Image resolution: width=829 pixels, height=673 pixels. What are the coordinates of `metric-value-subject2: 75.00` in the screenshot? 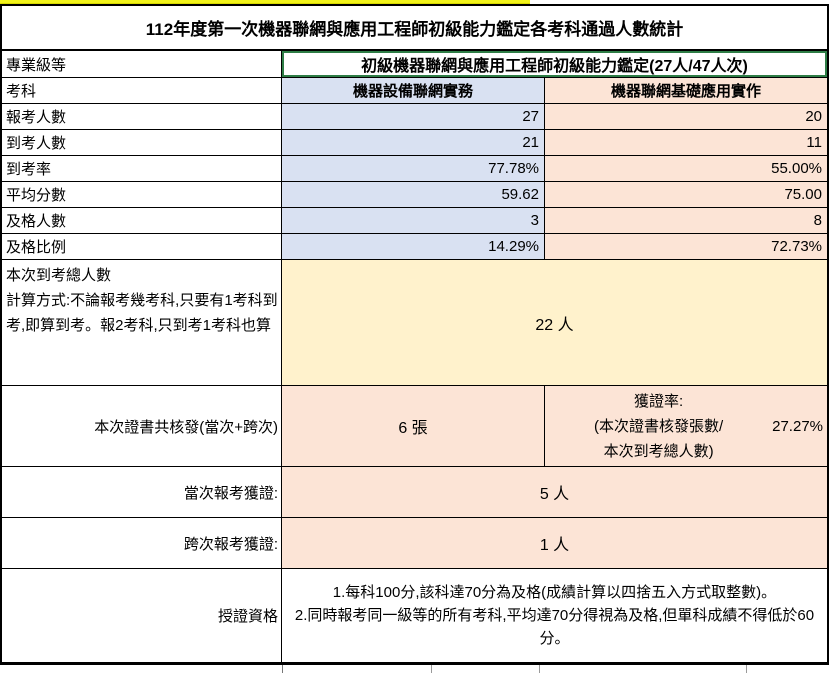 It's located at (686, 194).